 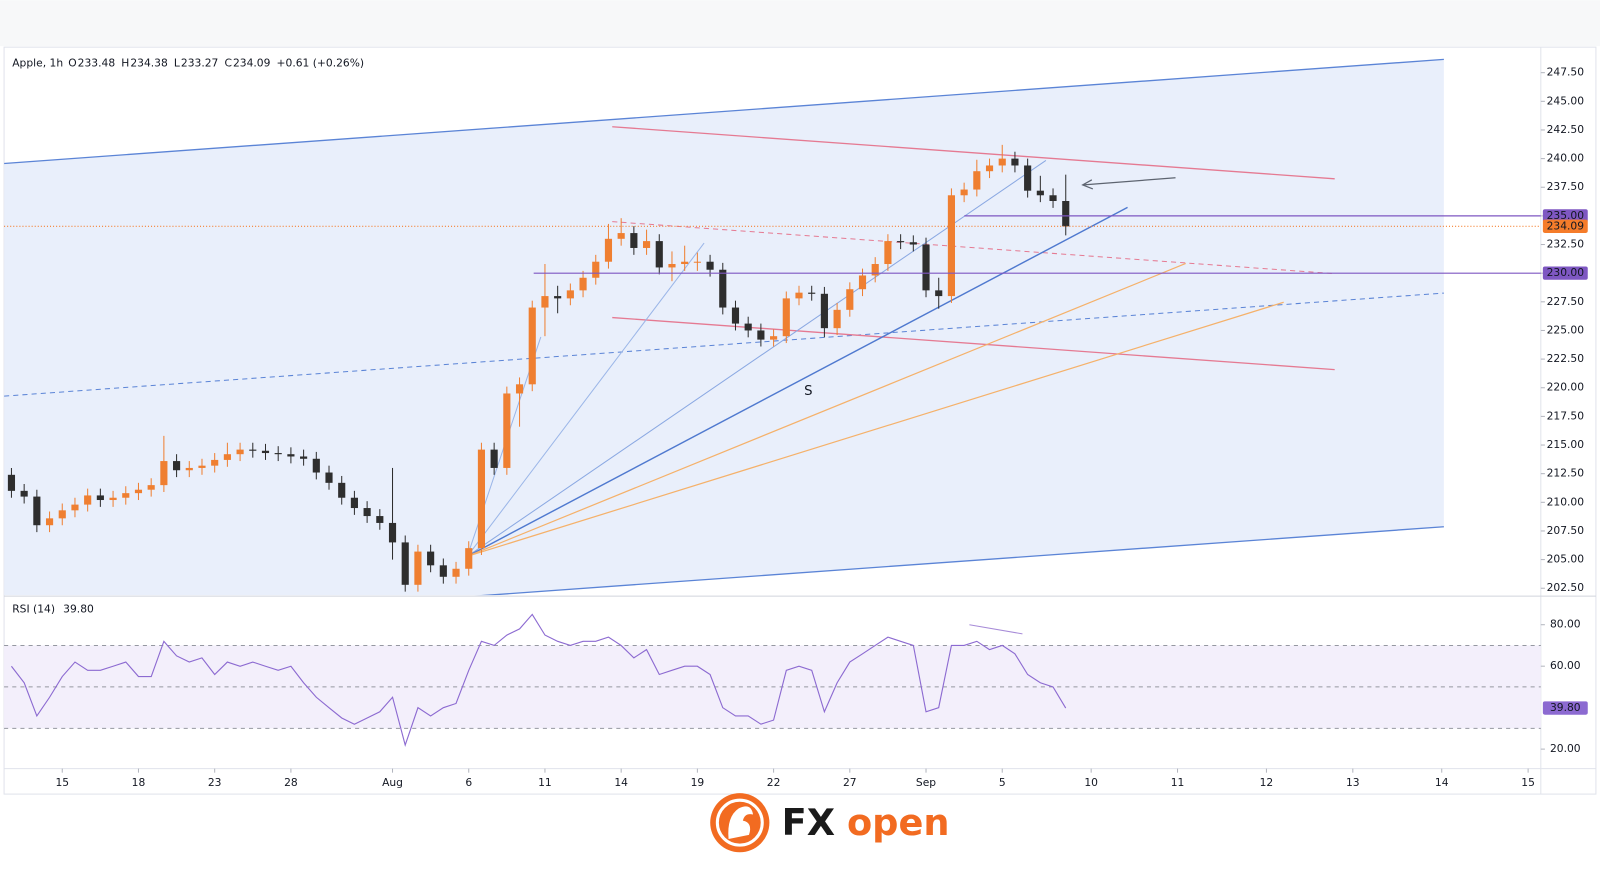 What do you see at coordinates (545, 782) in the screenshot?
I see `x-tick-label: 11` at bounding box center [545, 782].